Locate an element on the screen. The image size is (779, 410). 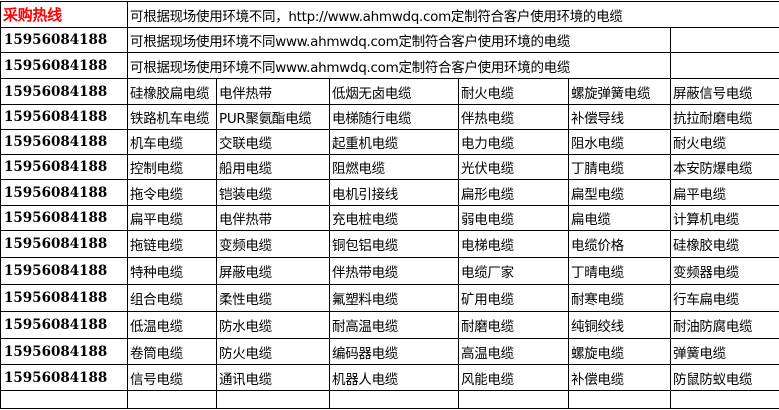
product-cell: 耐高温电缆 is located at coordinates (394, 325).